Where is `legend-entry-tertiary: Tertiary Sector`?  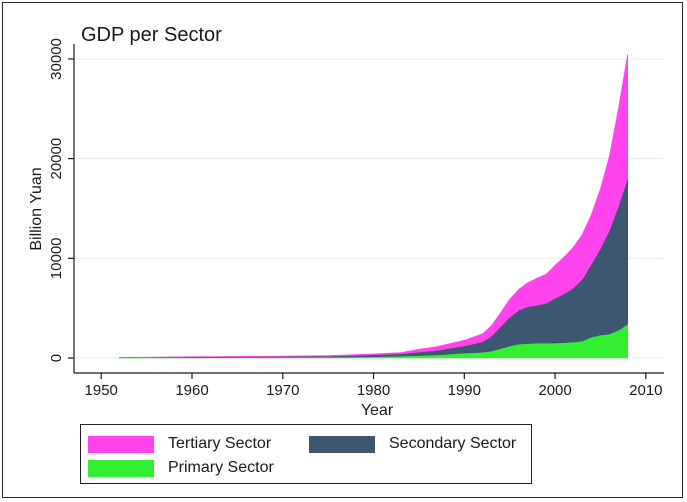 legend-entry-tertiary: Tertiary Sector is located at coordinates (203, 444).